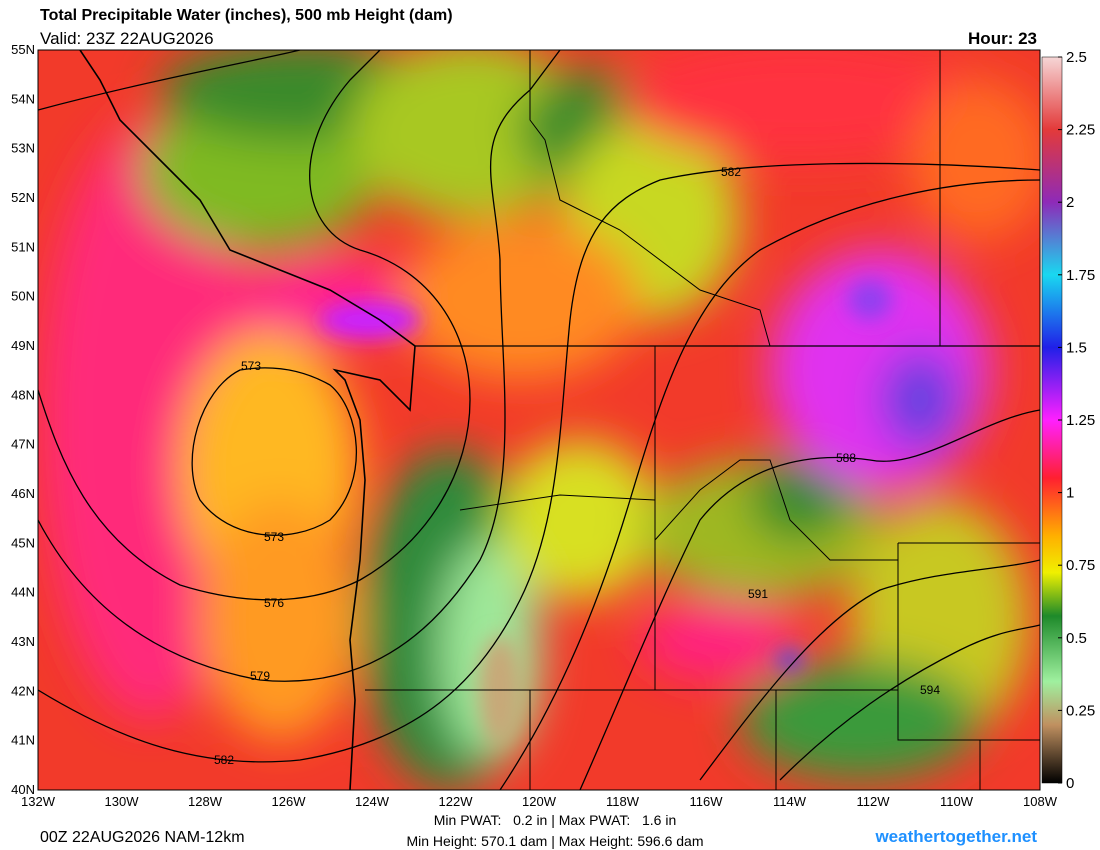  Describe the element at coordinates (1080, 710) in the screenshot. I see `colorbar-label: 0.25` at that location.